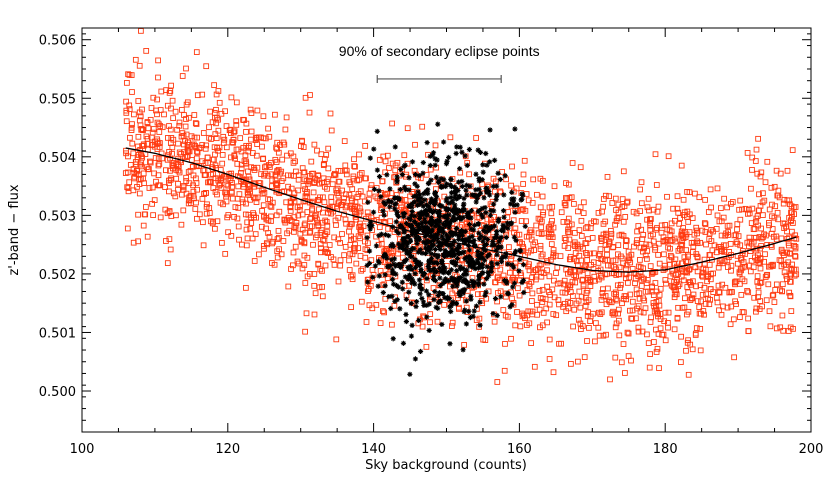 The width and height of the screenshot is (830, 481). What do you see at coordinates (439, 63) in the screenshot?
I see `eclipse-range-annotation: 90% of secondary eclipse points` at bounding box center [439, 63].